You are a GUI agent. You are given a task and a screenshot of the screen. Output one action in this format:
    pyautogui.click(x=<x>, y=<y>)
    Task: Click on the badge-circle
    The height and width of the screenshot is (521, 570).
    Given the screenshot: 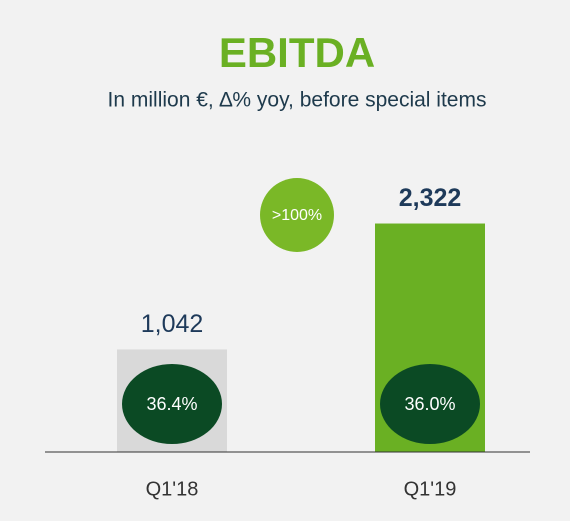 What is the action you would take?
    pyautogui.click(x=297, y=215)
    